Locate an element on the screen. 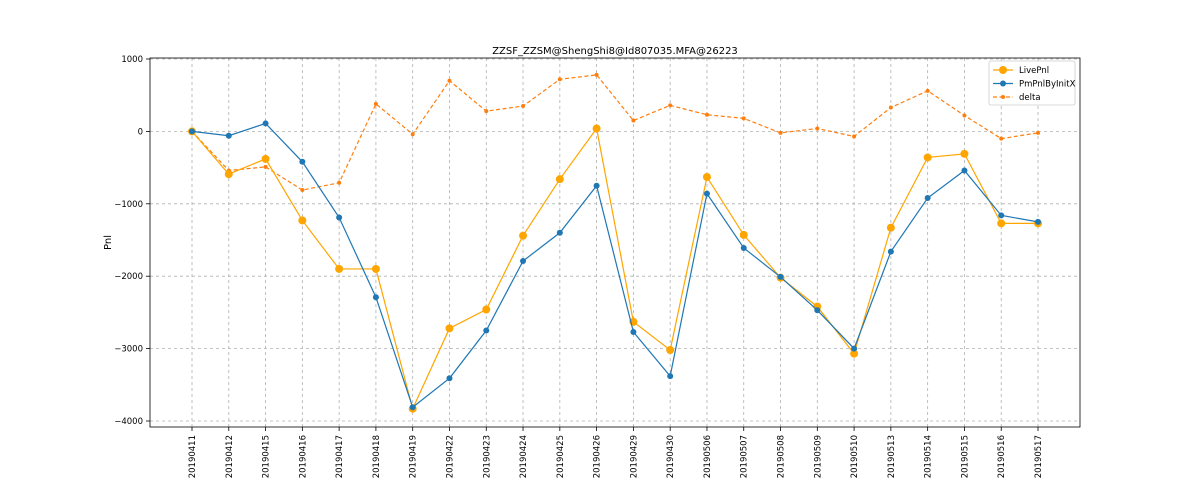  legend-box is located at coordinates (1032, 83).